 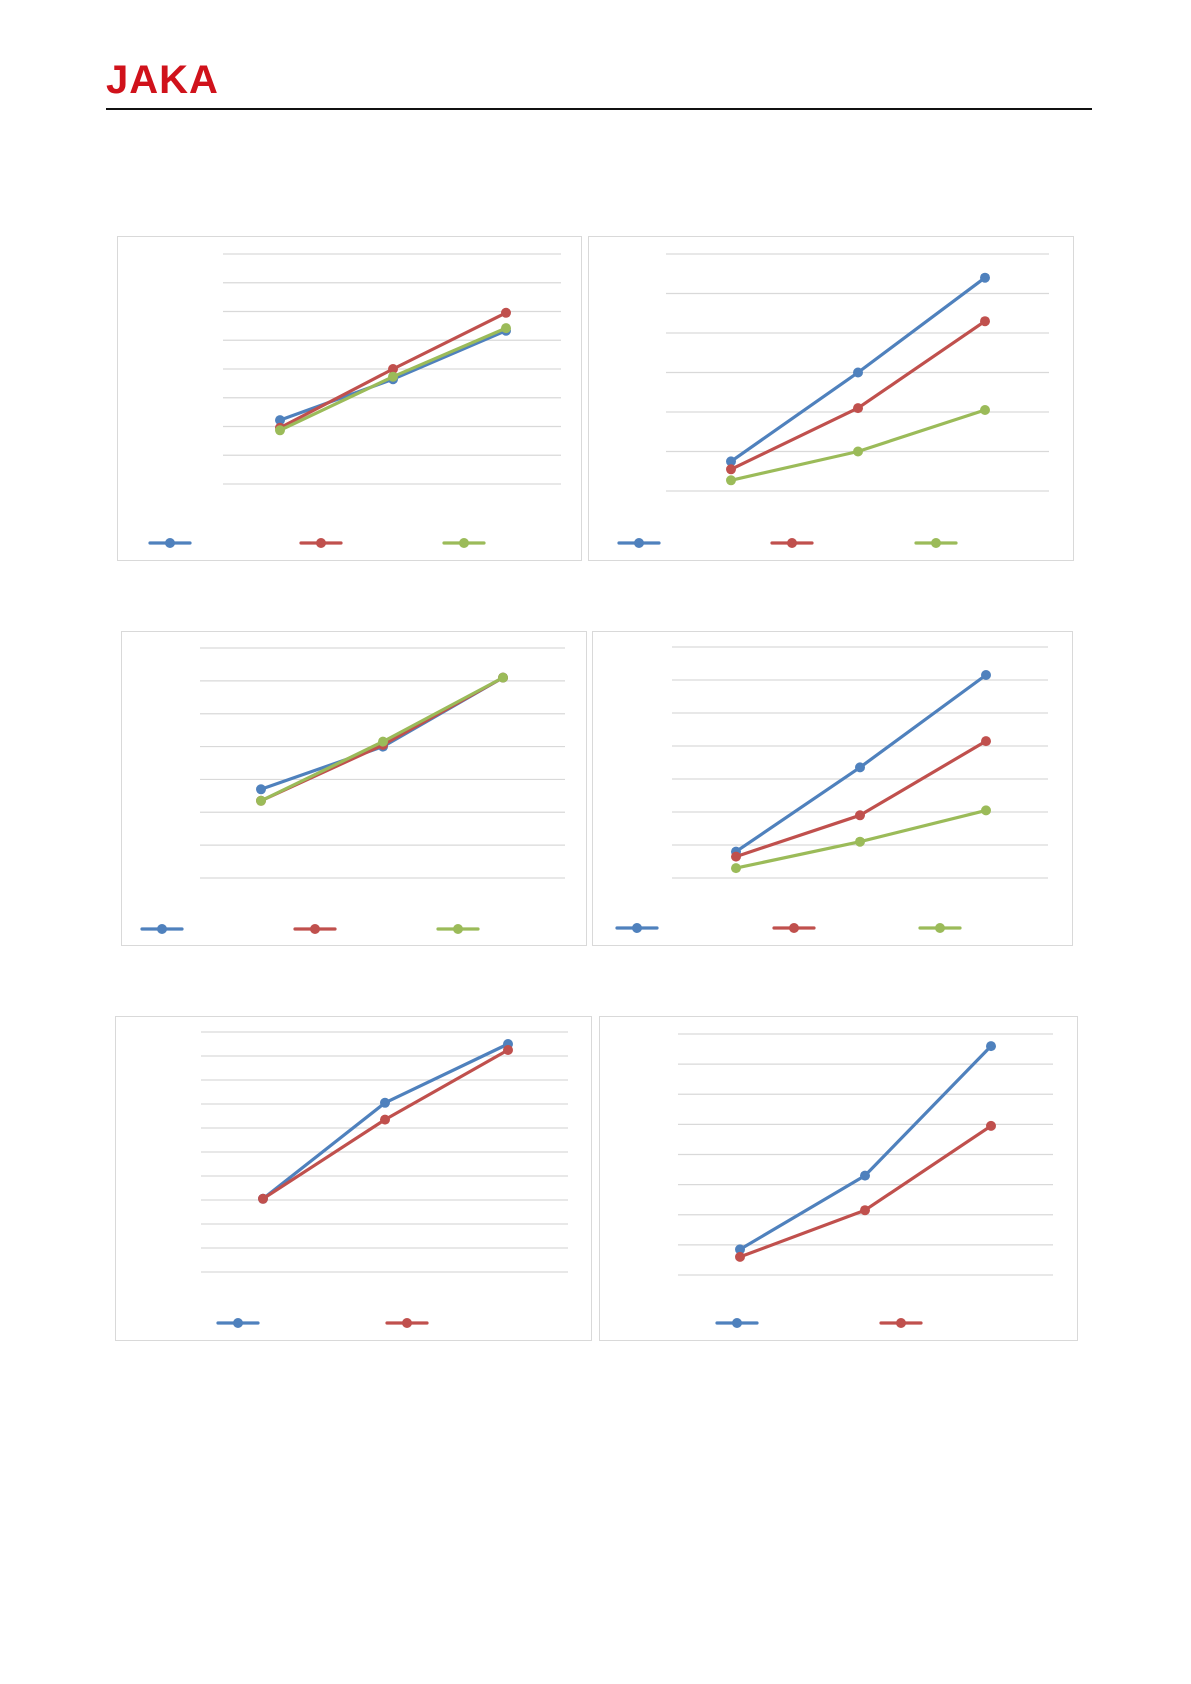 I want to click on jaka-logo: JAKA, so click(x=162, y=80).